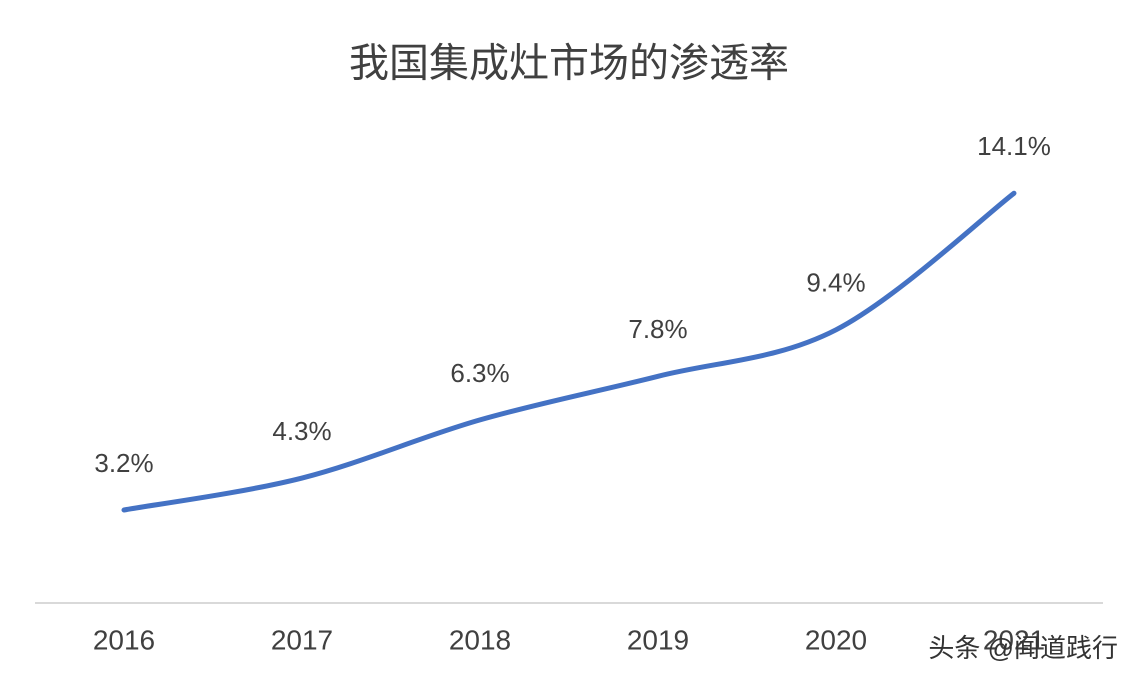  I want to click on data-label: 14.1%, so click(1014, 146).